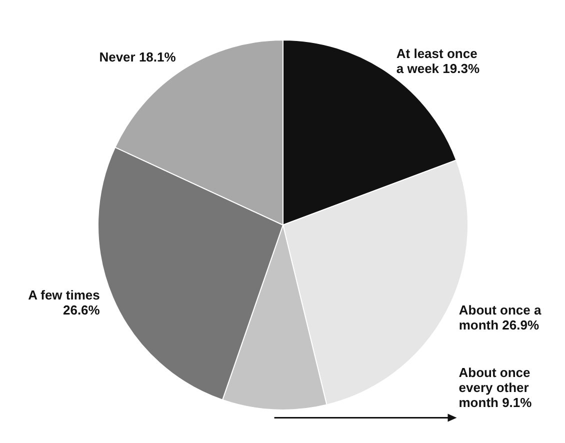 The width and height of the screenshot is (565, 443). What do you see at coordinates (81, 310) in the screenshot?
I see `data-label: 26.6%` at bounding box center [81, 310].